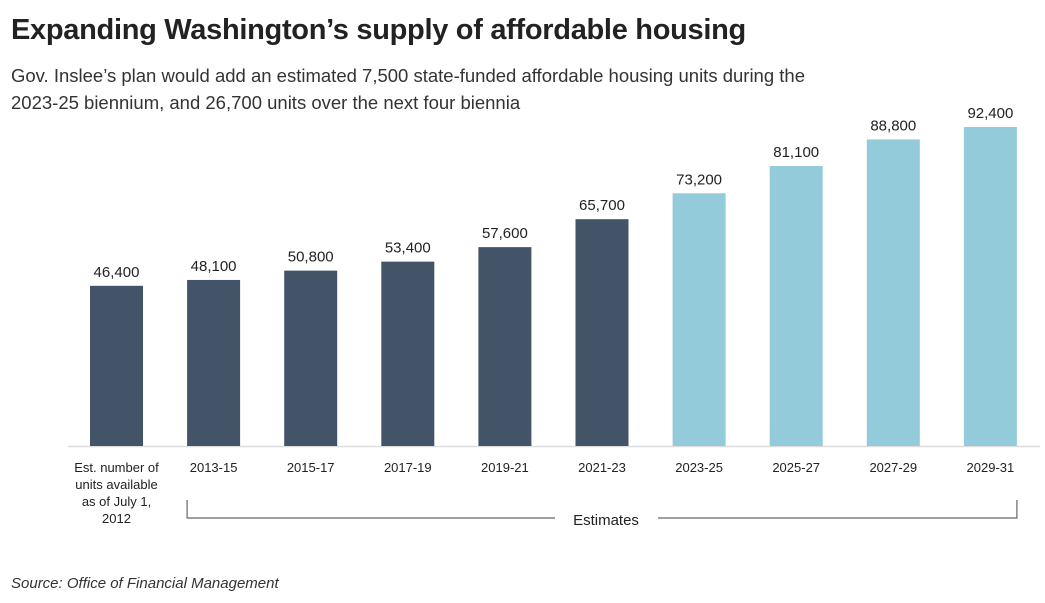  Describe the element at coordinates (991, 467) in the screenshot. I see `x-tick-label: 2029-31` at that location.